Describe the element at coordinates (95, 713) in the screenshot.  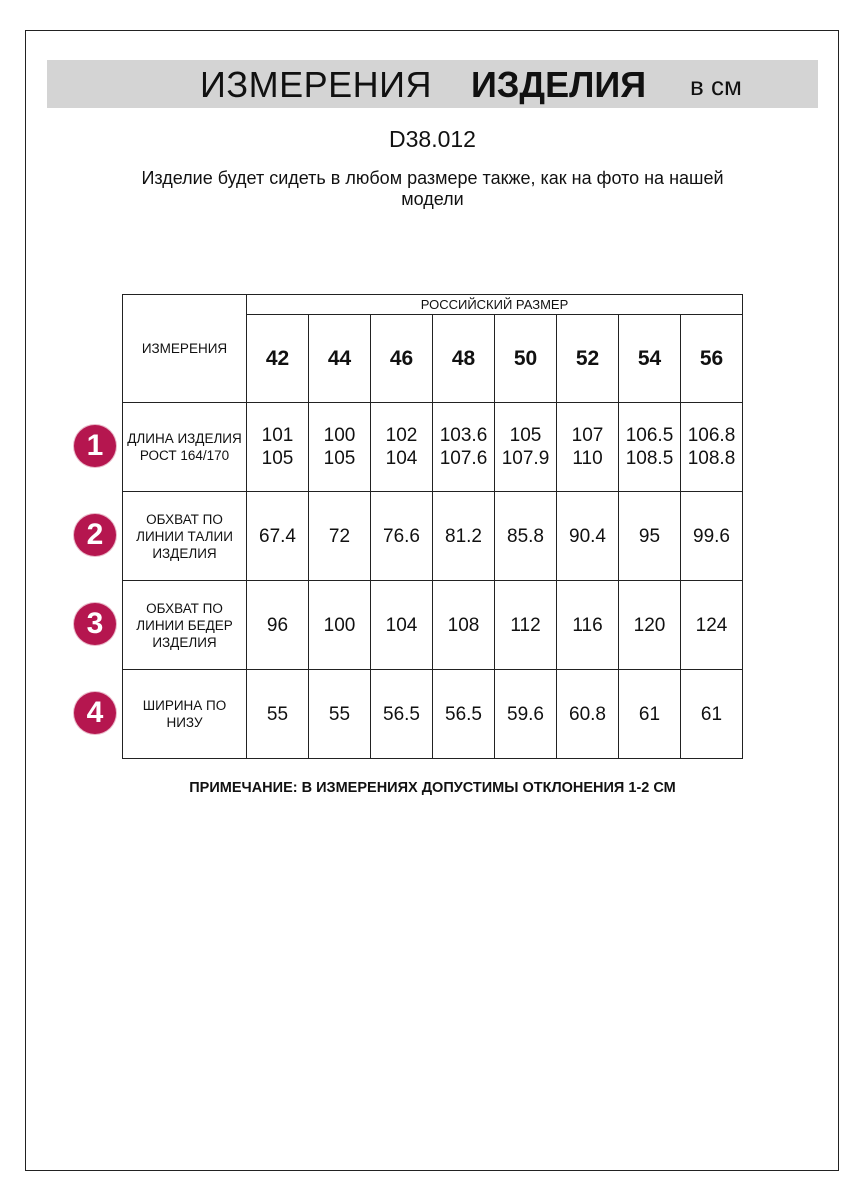
I see `row-number-badge: 4` at that location.